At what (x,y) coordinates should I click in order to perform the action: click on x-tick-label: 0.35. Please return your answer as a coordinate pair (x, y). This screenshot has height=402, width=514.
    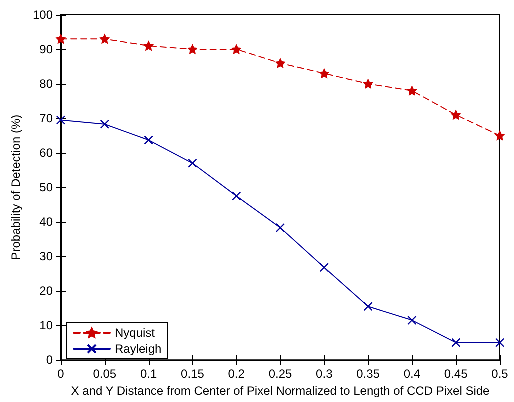
    Looking at the image, I should click on (368, 374).